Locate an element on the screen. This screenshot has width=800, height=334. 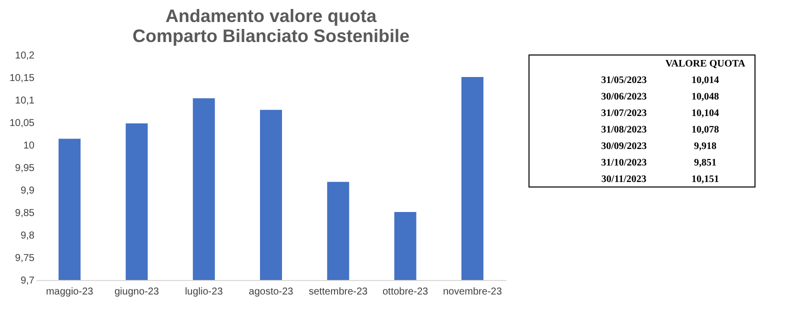
text: 10,048 is located at coordinates (706, 96).